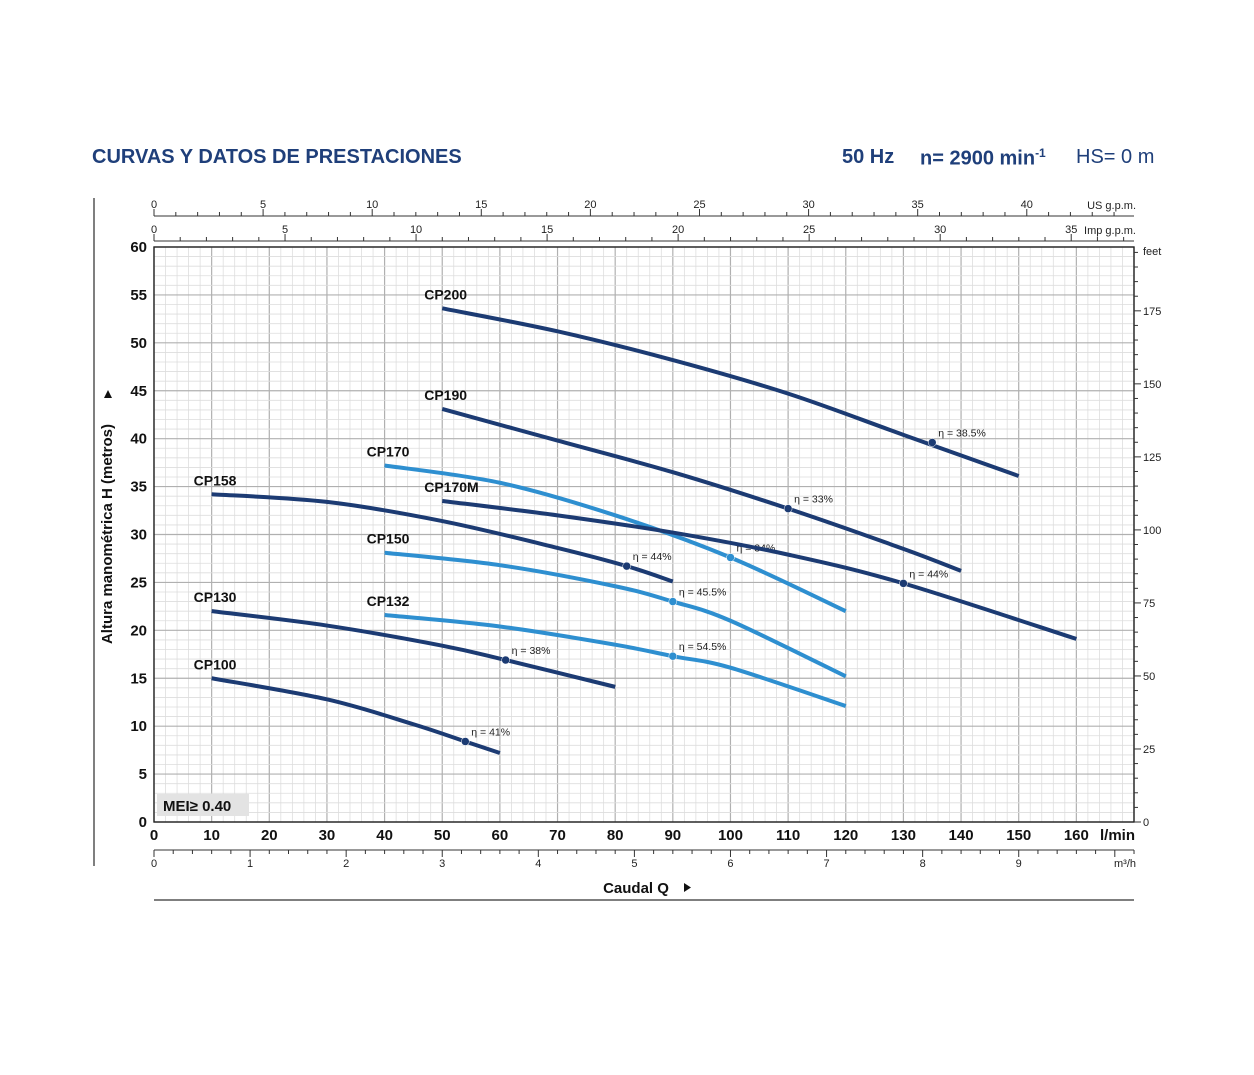  Describe the element at coordinates (703, 593) in the screenshot. I see `efficiency-label-cp150: η = 45.5%` at that location.